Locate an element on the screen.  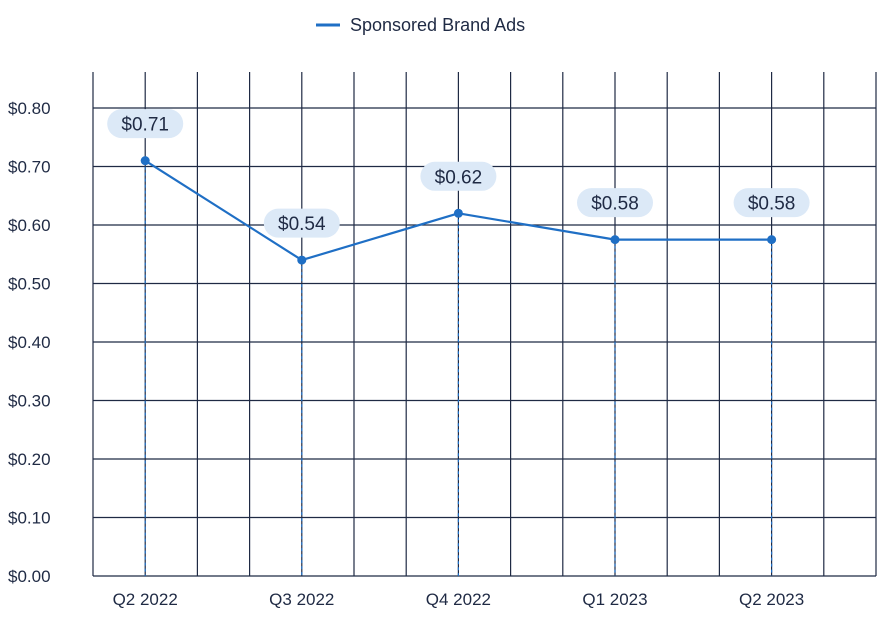
series-layer is located at coordinates (458, 210).